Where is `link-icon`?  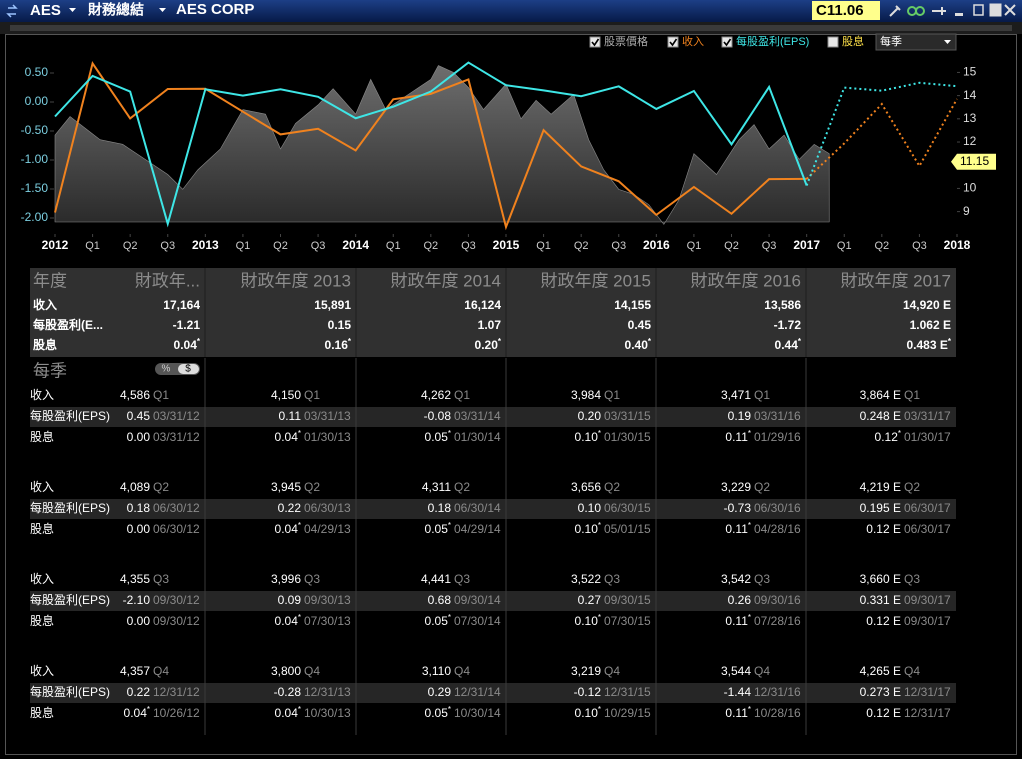
link-icon is located at coordinates (12, 11).